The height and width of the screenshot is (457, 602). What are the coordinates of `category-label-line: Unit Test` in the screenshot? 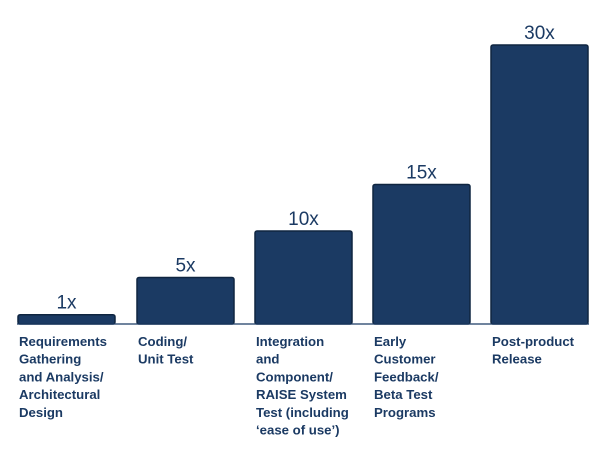 It's located at (166, 359).